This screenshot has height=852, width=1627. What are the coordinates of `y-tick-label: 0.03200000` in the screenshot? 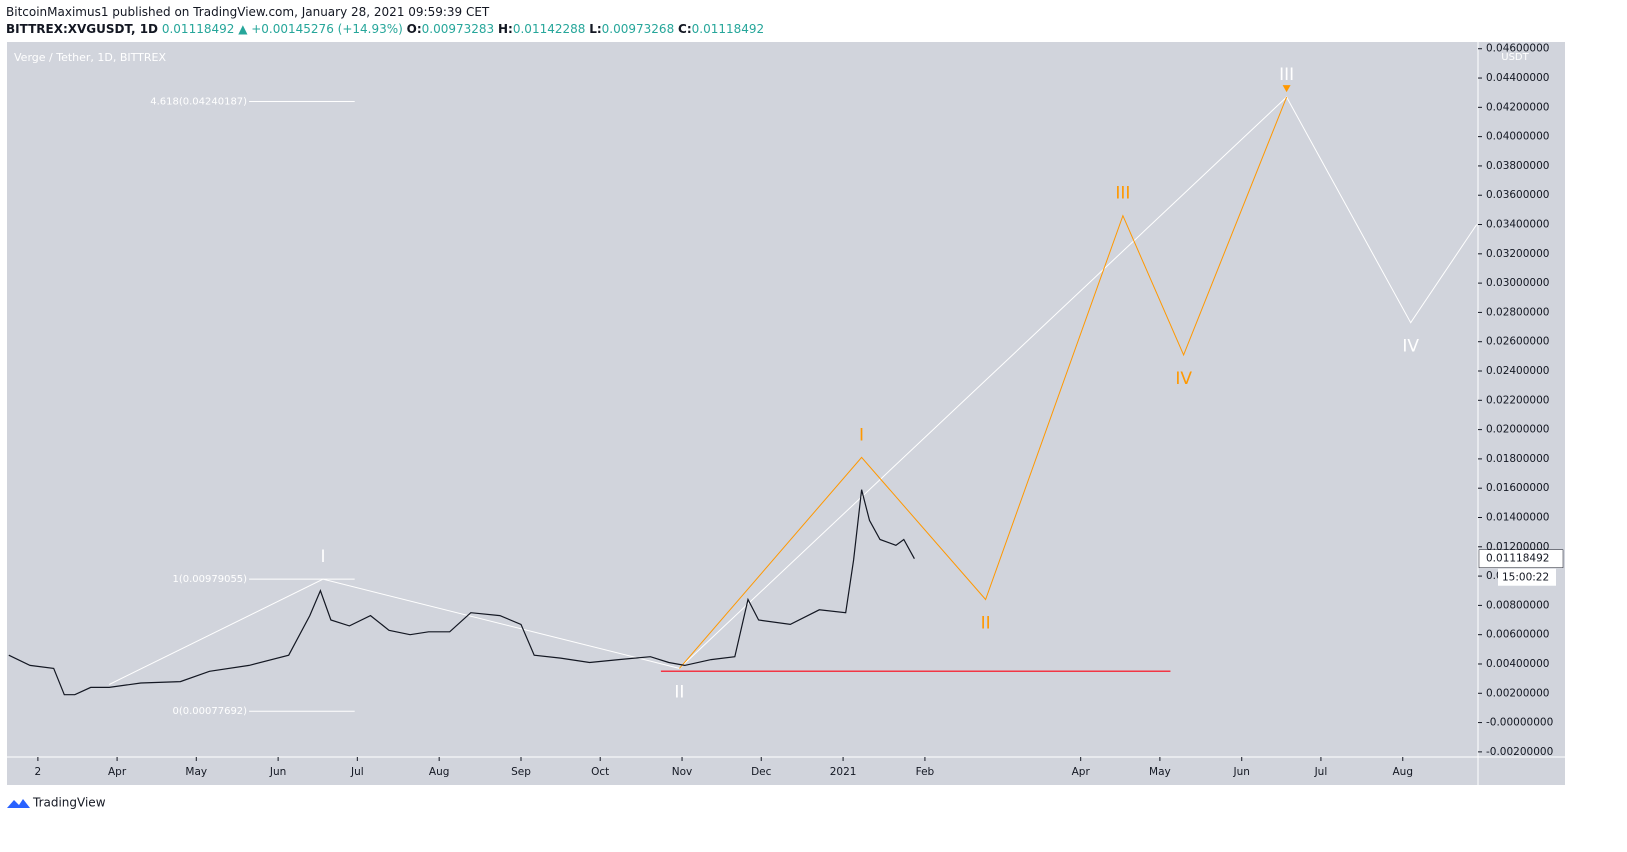 It's located at (1517, 254).